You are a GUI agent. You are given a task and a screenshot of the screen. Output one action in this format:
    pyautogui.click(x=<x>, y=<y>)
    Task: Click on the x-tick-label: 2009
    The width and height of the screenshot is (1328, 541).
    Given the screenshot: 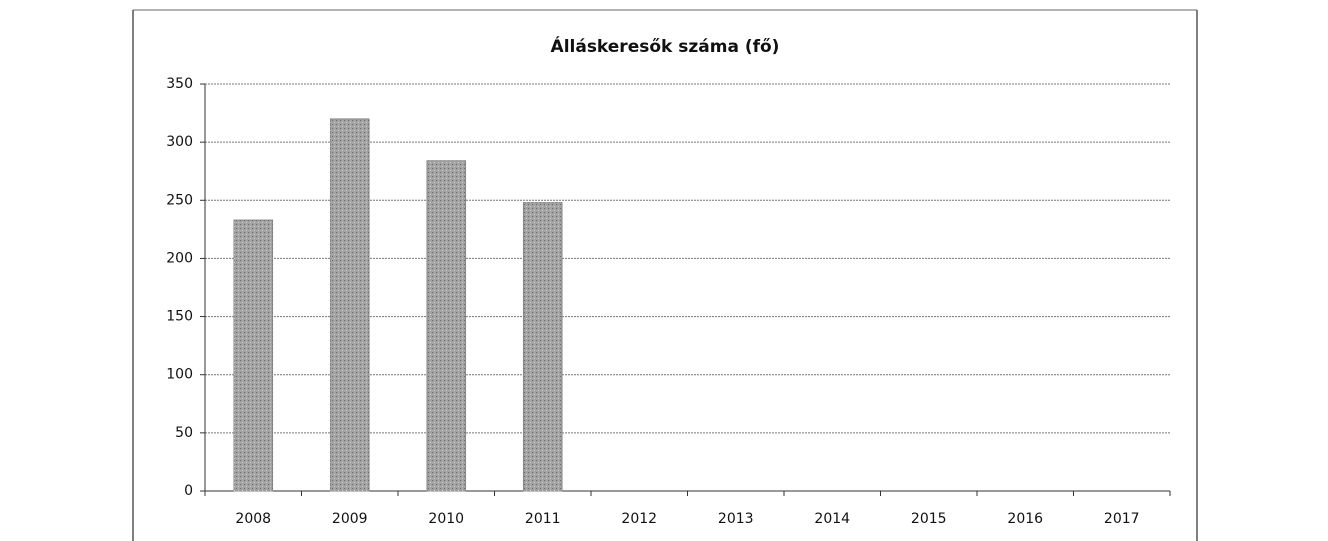 What is the action you would take?
    pyautogui.click(x=350, y=519)
    